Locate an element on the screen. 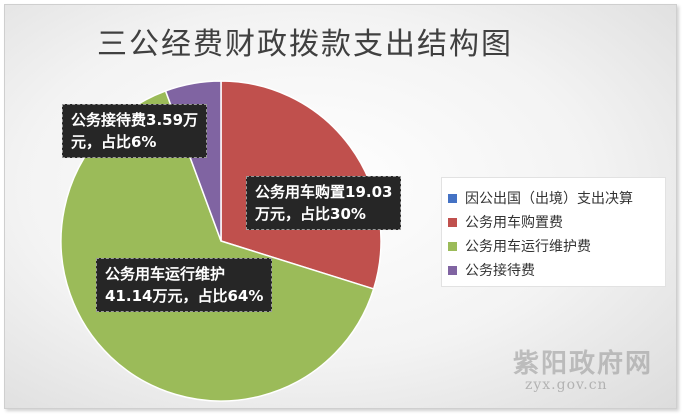 This screenshot has height=415, width=683. legend-label-vehicle-purchase: 公务用车购置费 is located at coordinates (514, 223).